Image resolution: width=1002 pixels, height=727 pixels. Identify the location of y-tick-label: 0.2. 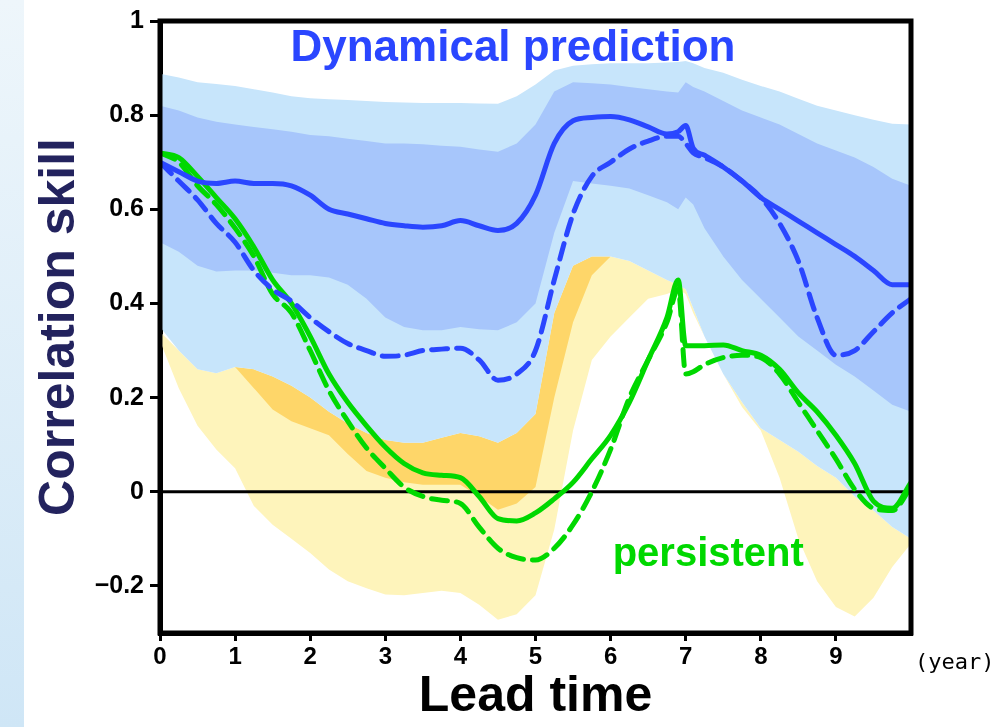
(126, 395).